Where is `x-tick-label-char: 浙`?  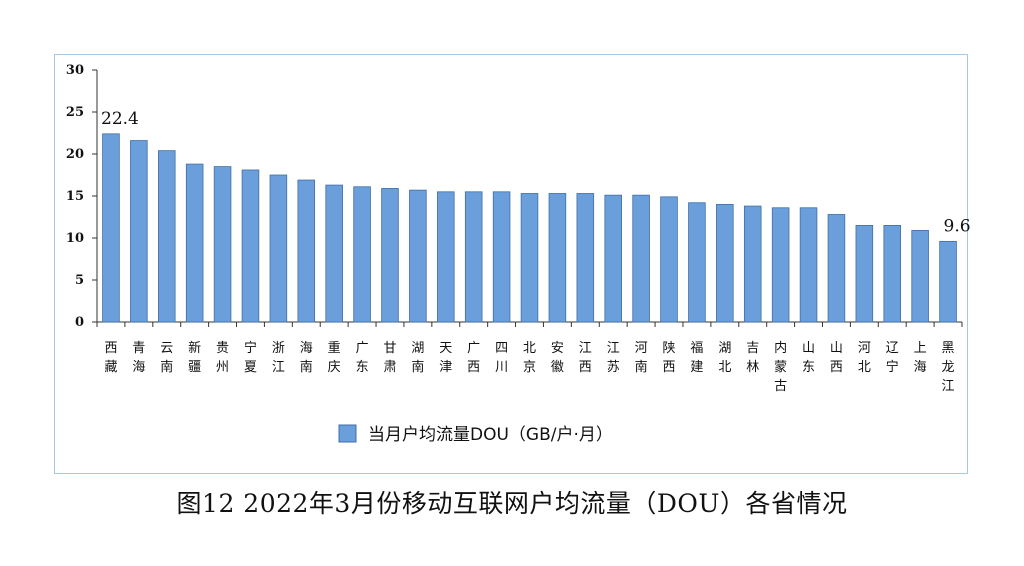 x-tick-label-char: 浙 is located at coordinates (278, 348).